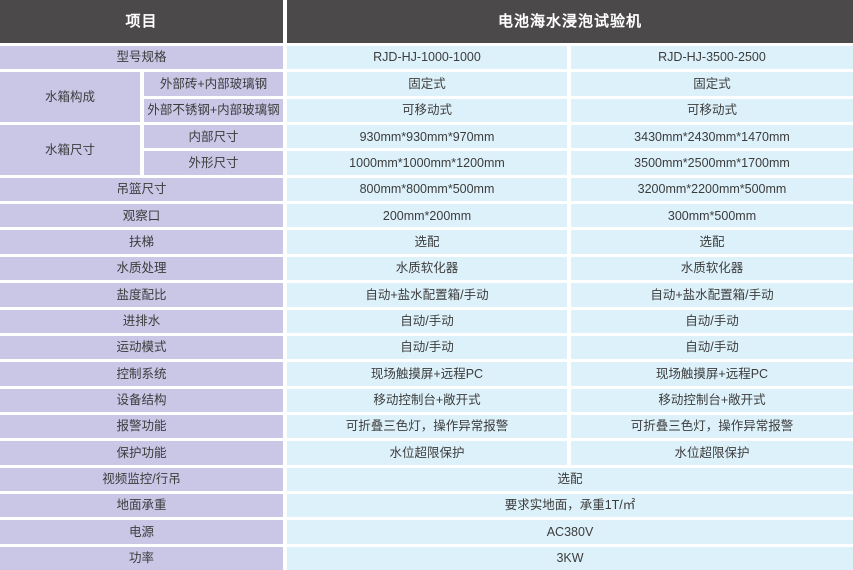  What do you see at coordinates (570, 505) in the screenshot?
I see `spec-value-merged: 要求实地面，承重1T/㎡` at bounding box center [570, 505].